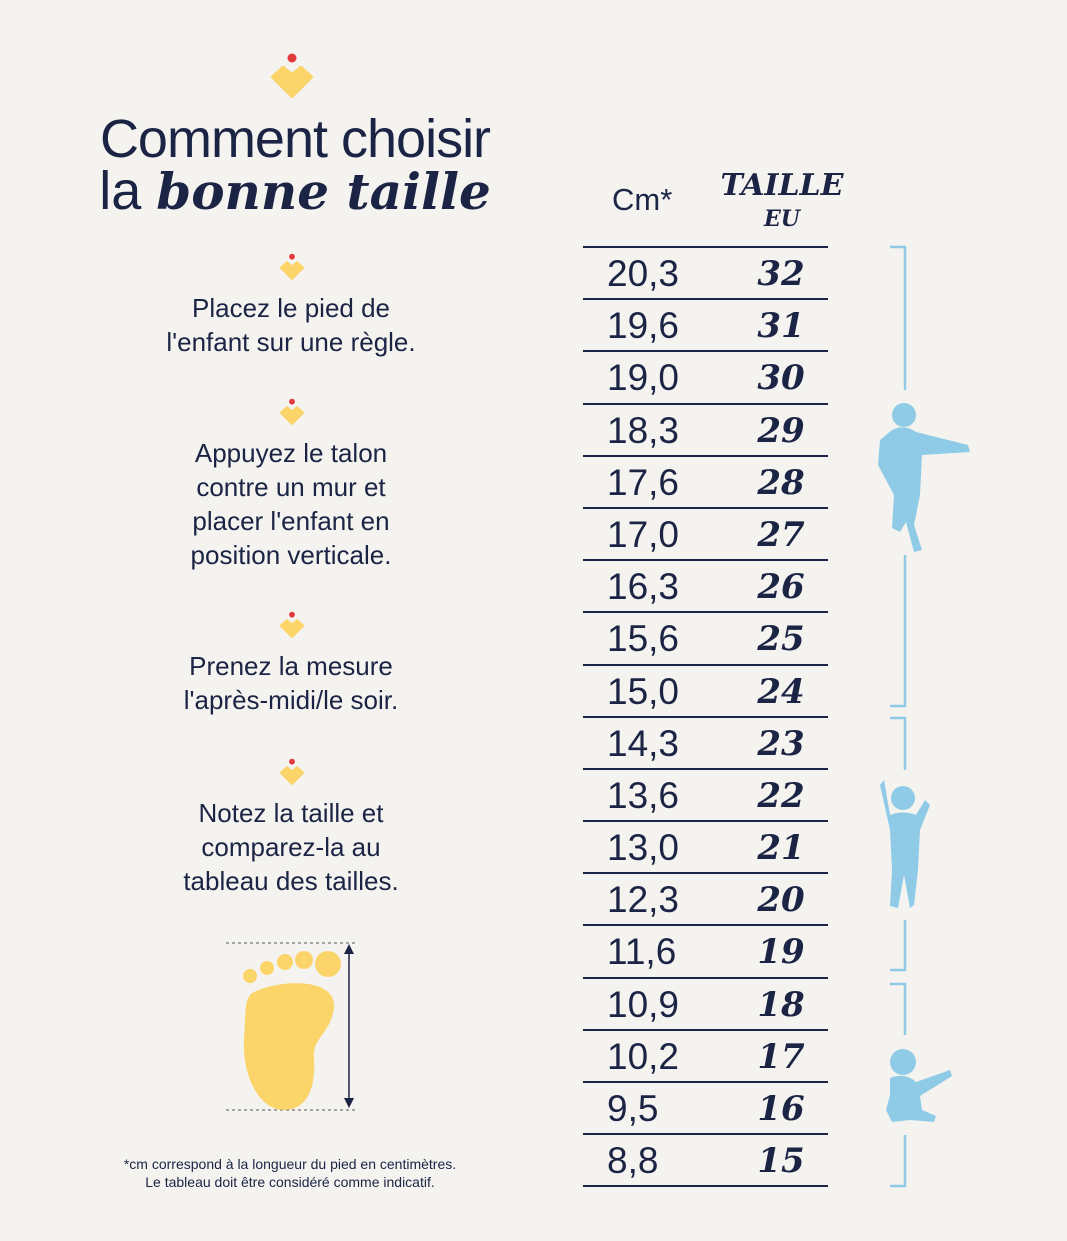 This screenshot has height=1241, width=1067. I want to click on cm-value: 13,6, so click(643, 795).